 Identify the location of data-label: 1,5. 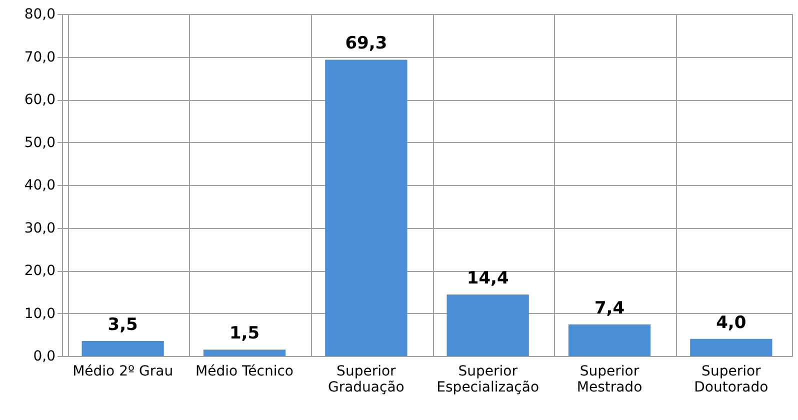
(244, 334).